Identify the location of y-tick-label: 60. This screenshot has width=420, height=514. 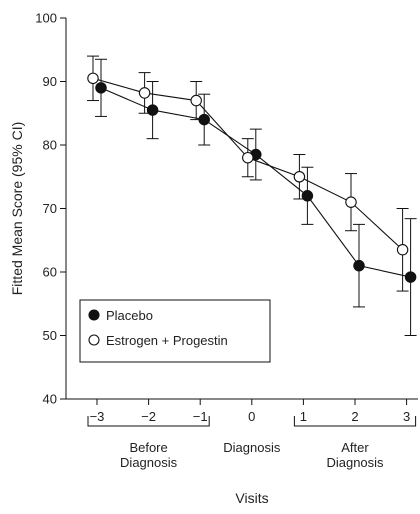
(50, 272).